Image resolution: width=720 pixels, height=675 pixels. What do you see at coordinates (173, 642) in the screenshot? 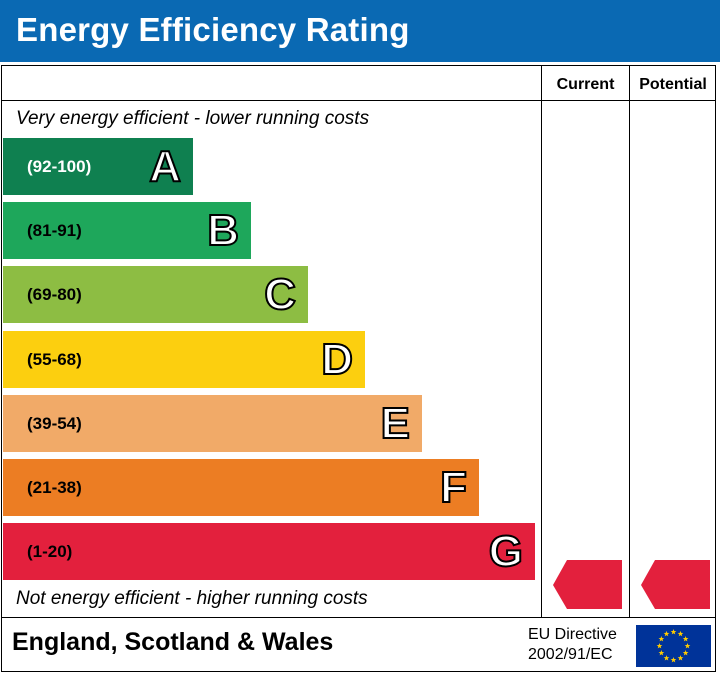
I see `region-label: England, Scotland & Wales` at bounding box center [173, 642].